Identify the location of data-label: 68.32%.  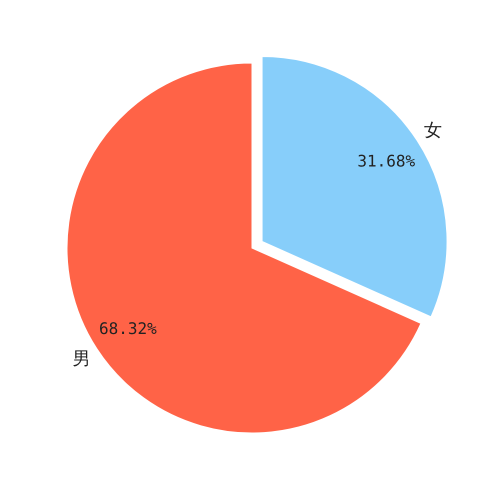
(128, 328).